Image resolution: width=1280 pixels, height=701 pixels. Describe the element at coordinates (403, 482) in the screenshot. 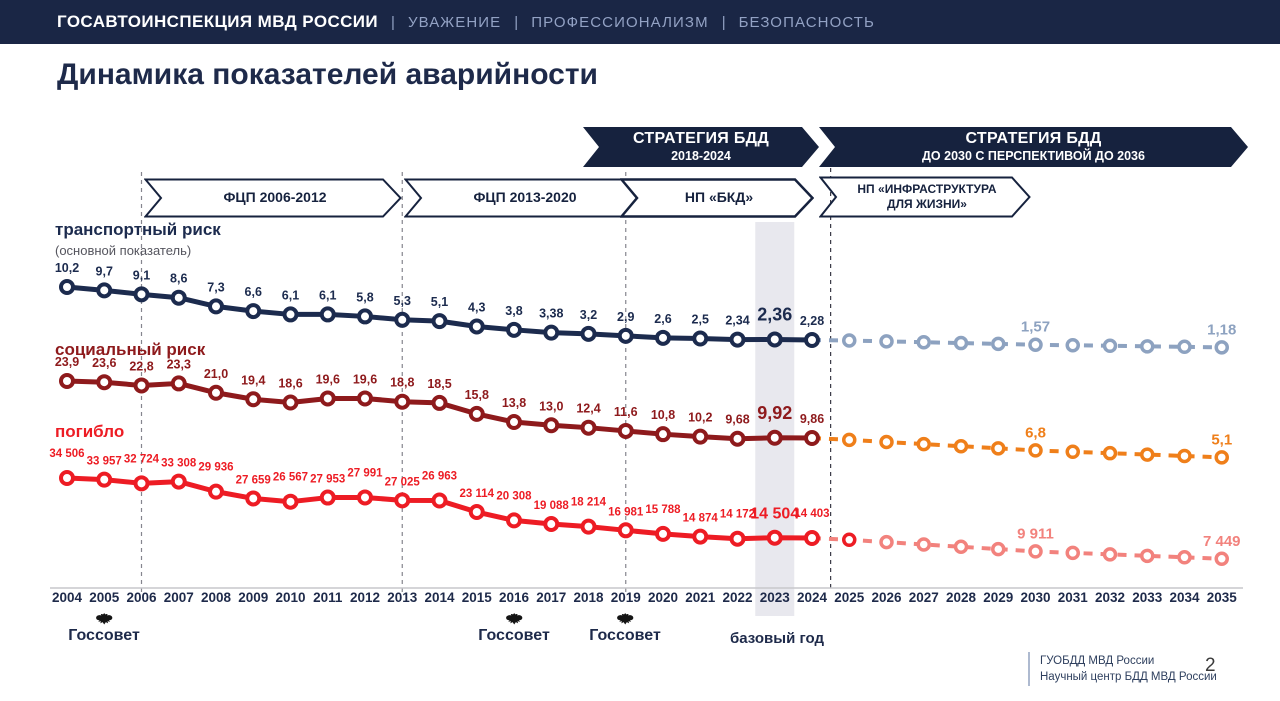

I see `svg-text: 27 025` at that location.